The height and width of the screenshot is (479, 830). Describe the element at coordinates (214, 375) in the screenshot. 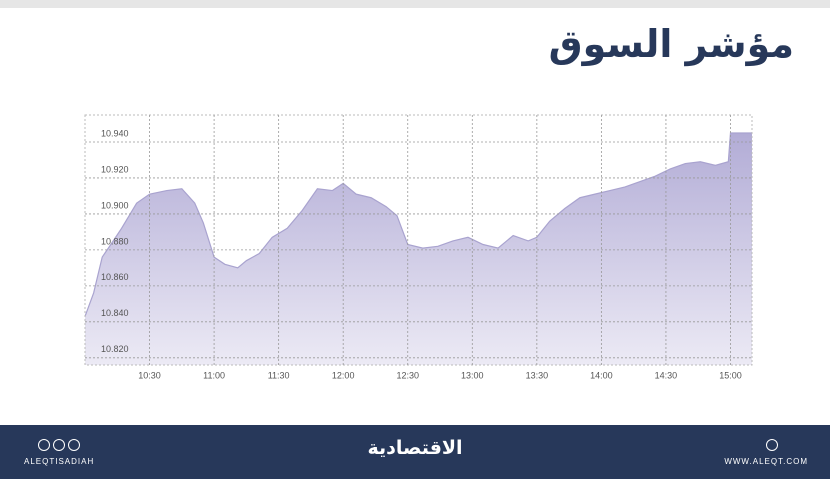

I see `x-tick-label: 11:00` at that location.